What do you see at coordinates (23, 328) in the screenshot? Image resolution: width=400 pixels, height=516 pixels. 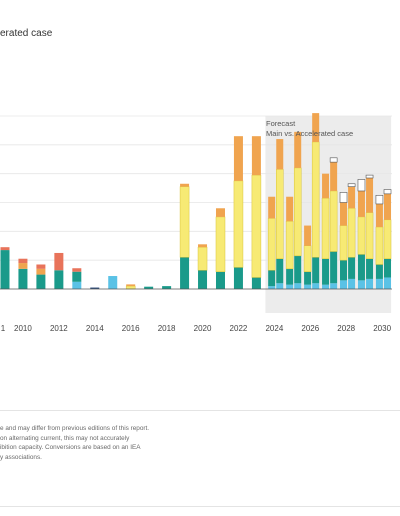 I see `x-tick-label: 2010` at bounding box center [23, 328].